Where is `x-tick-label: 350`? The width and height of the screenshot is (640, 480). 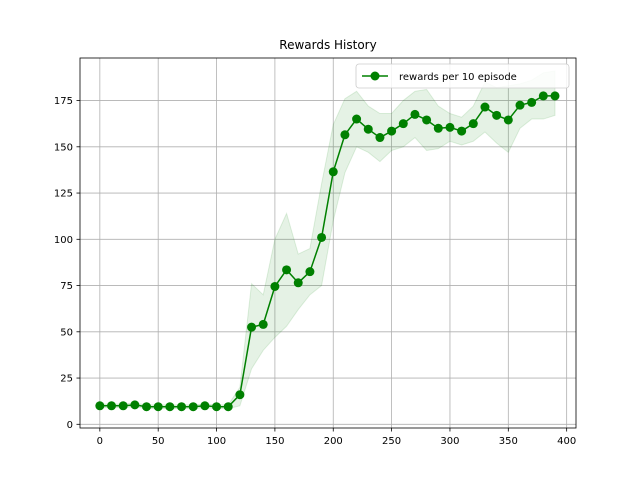
x-tick-label: 350 is located at coordinates (508, 441).